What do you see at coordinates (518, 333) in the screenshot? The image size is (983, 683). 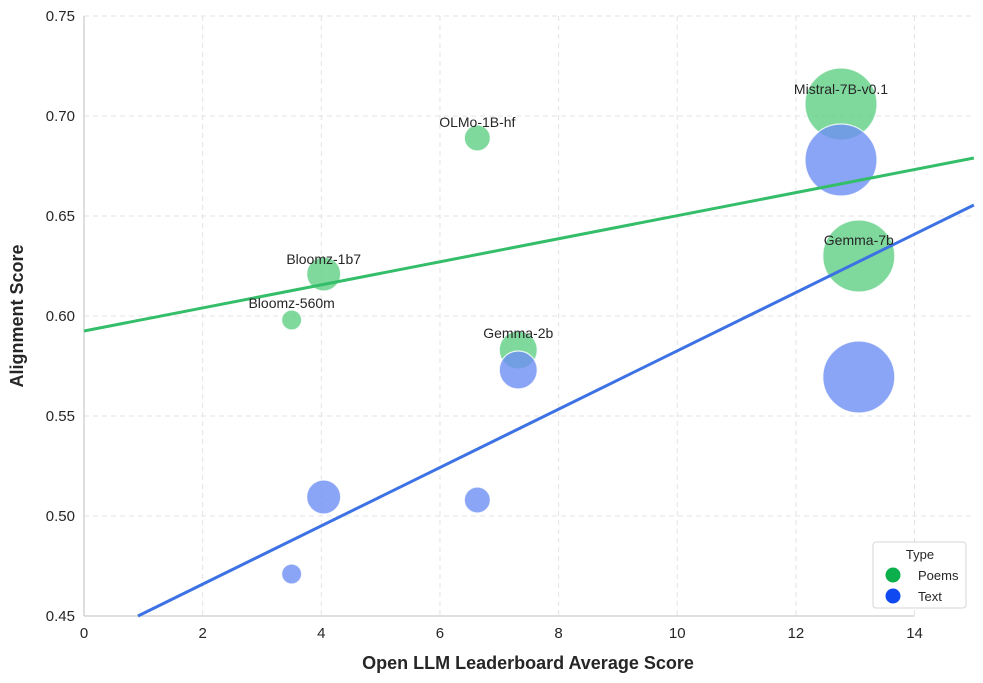 I see `point-label: Gemma-2b` at bounding box center [518, 333].